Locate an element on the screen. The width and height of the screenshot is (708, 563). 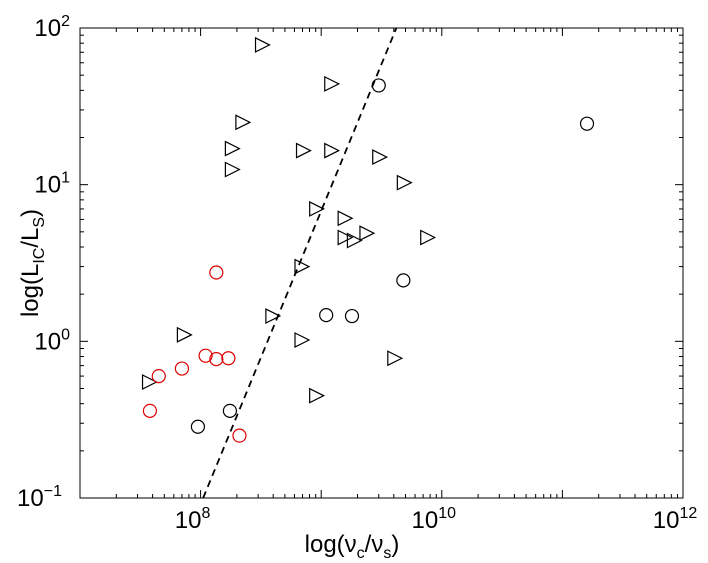
x-tick-label: 1012 is located at coordinates (675, 519).